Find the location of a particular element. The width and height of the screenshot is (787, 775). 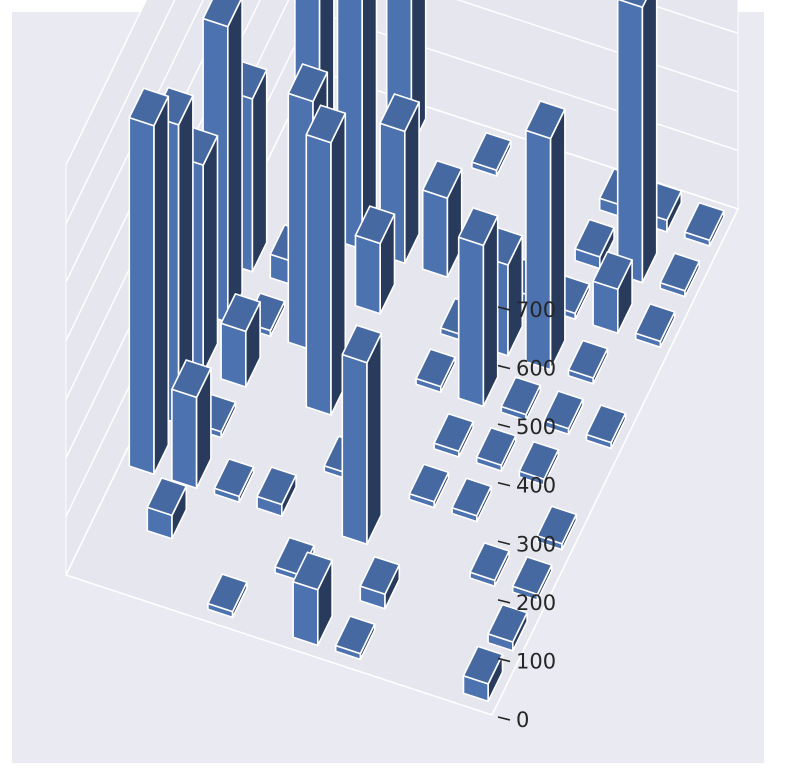

z-tick-label: 400 is located at coordinates (536, 486).